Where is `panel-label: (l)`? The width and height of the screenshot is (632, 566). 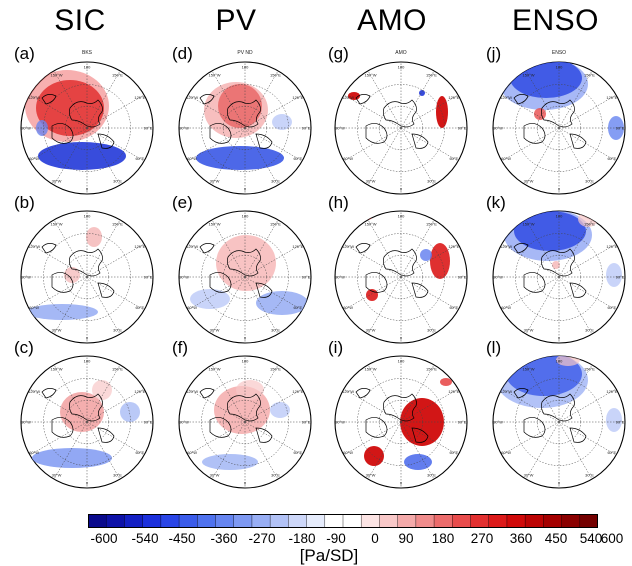 panel-label: (l) is located at coordinates (494, 347).